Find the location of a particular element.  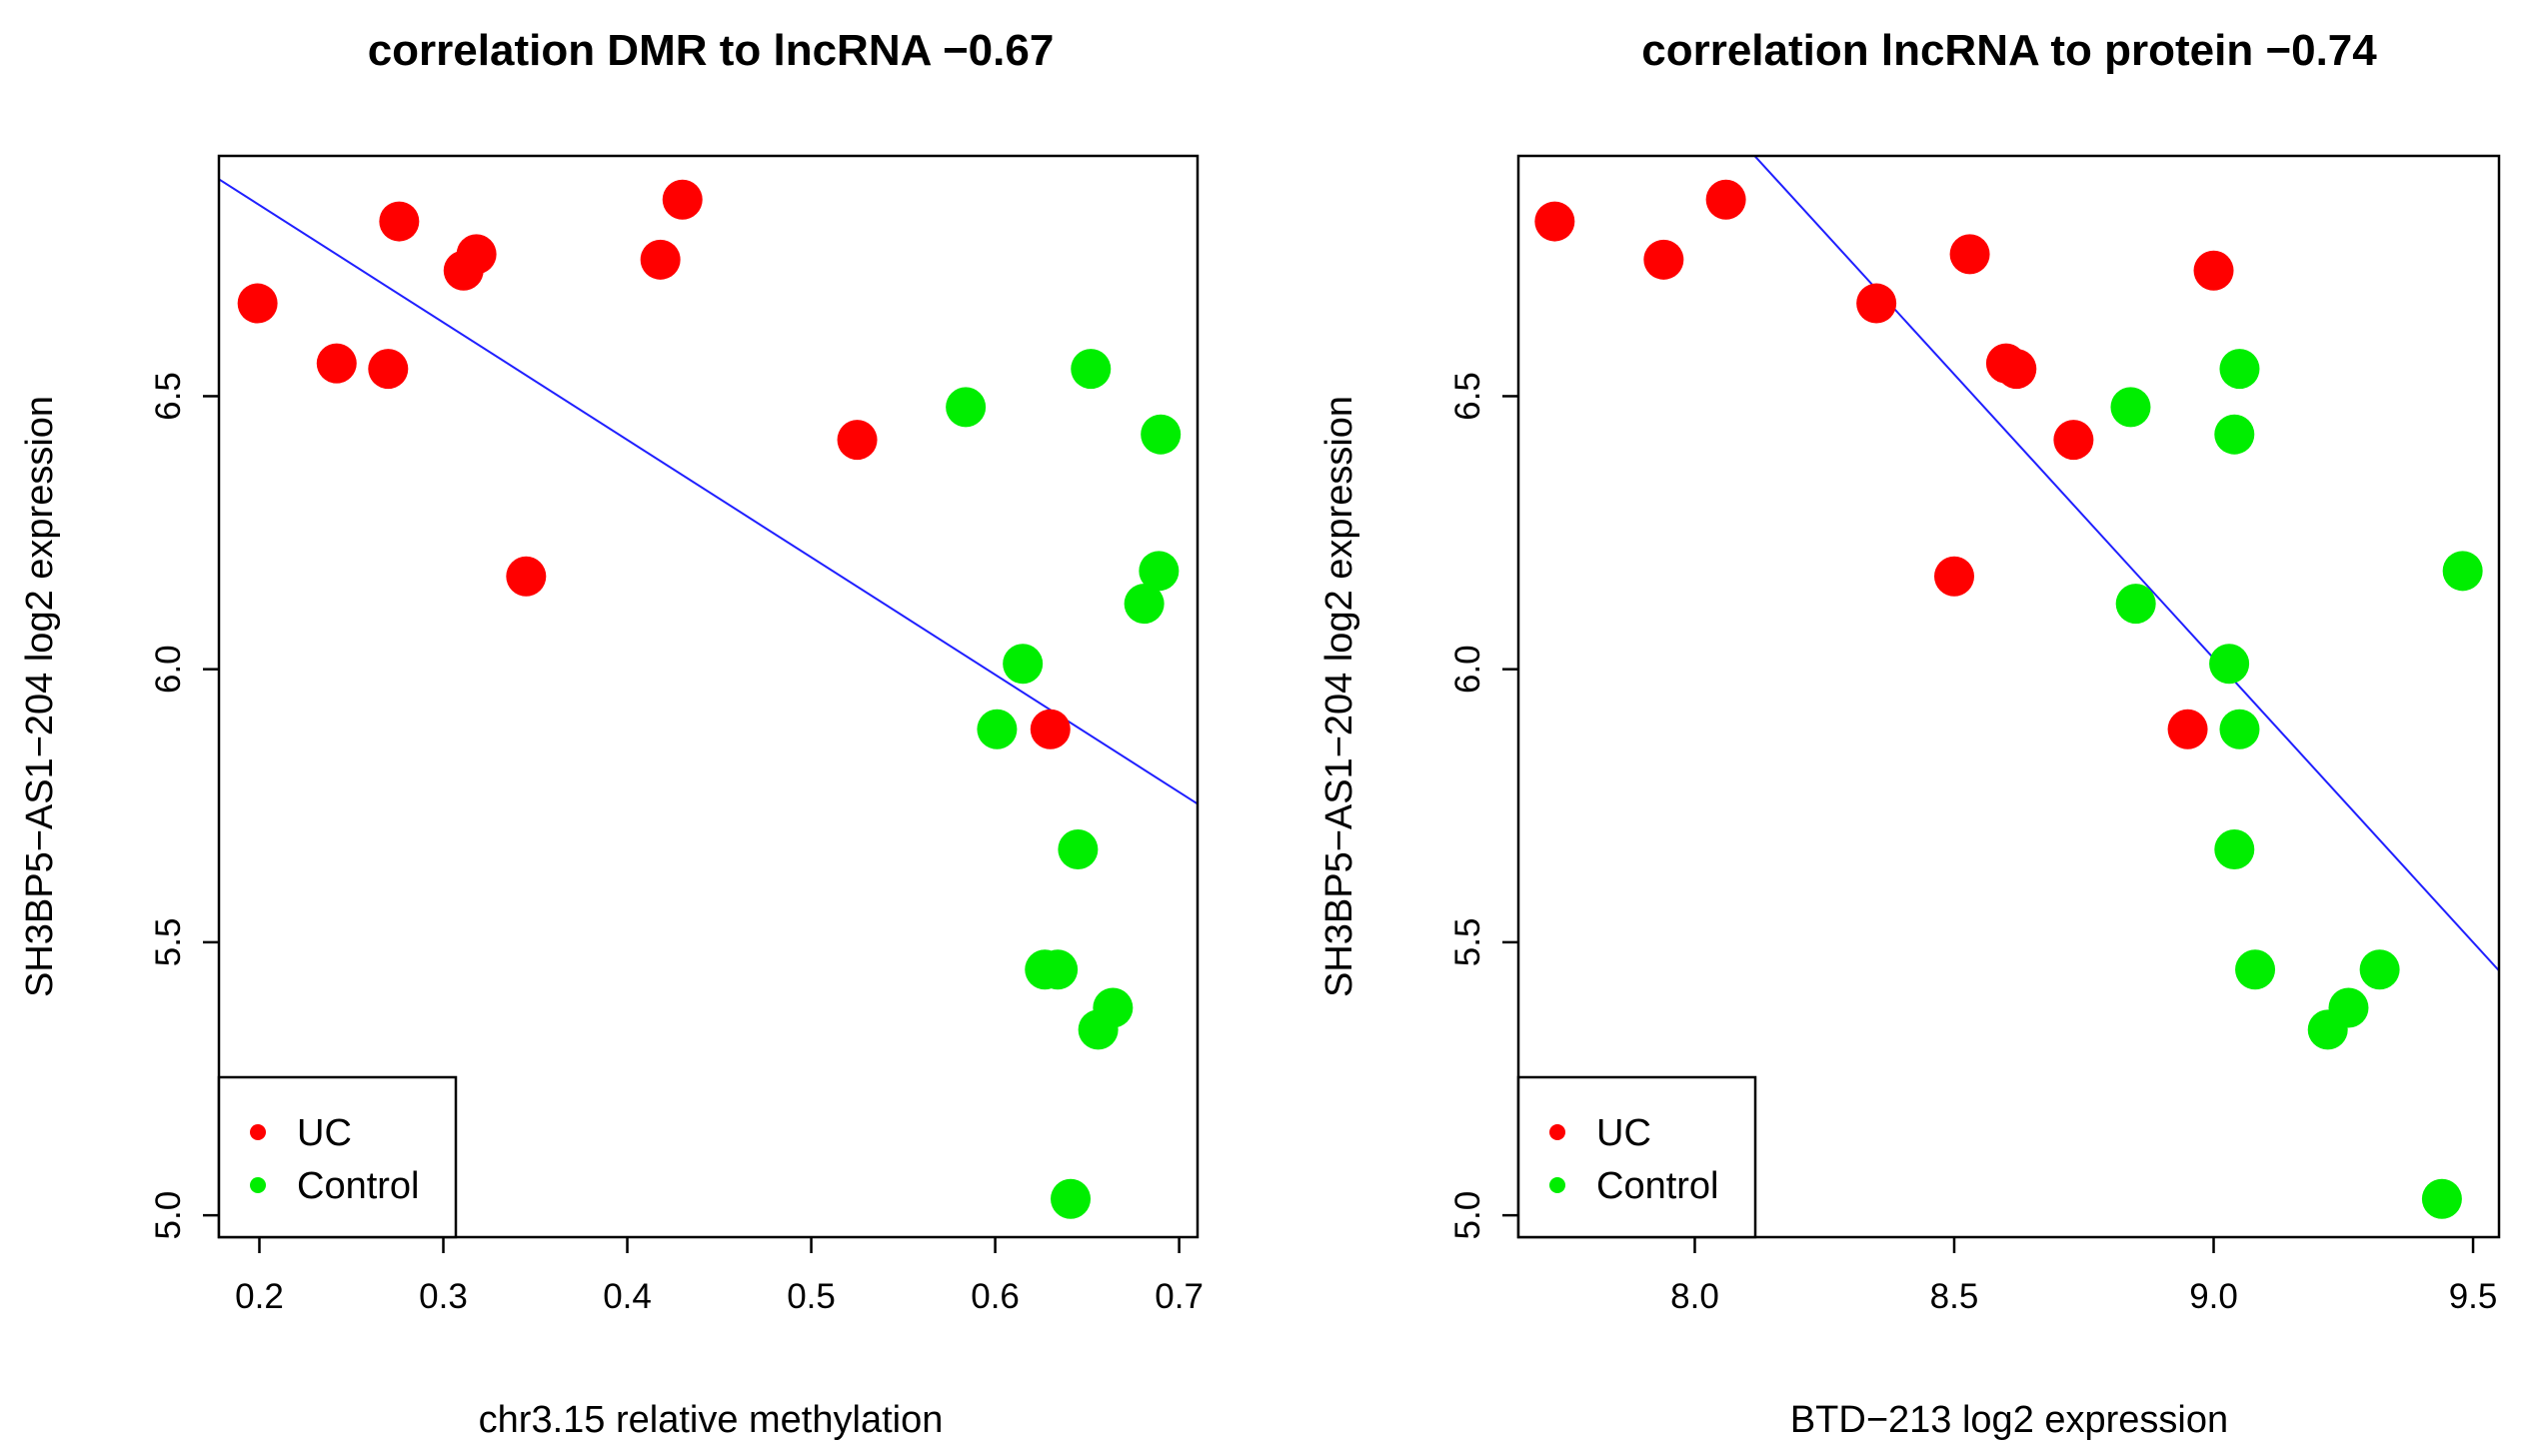

right-x-tick-label: 9.0 is located at coordinates (2213, 1296).